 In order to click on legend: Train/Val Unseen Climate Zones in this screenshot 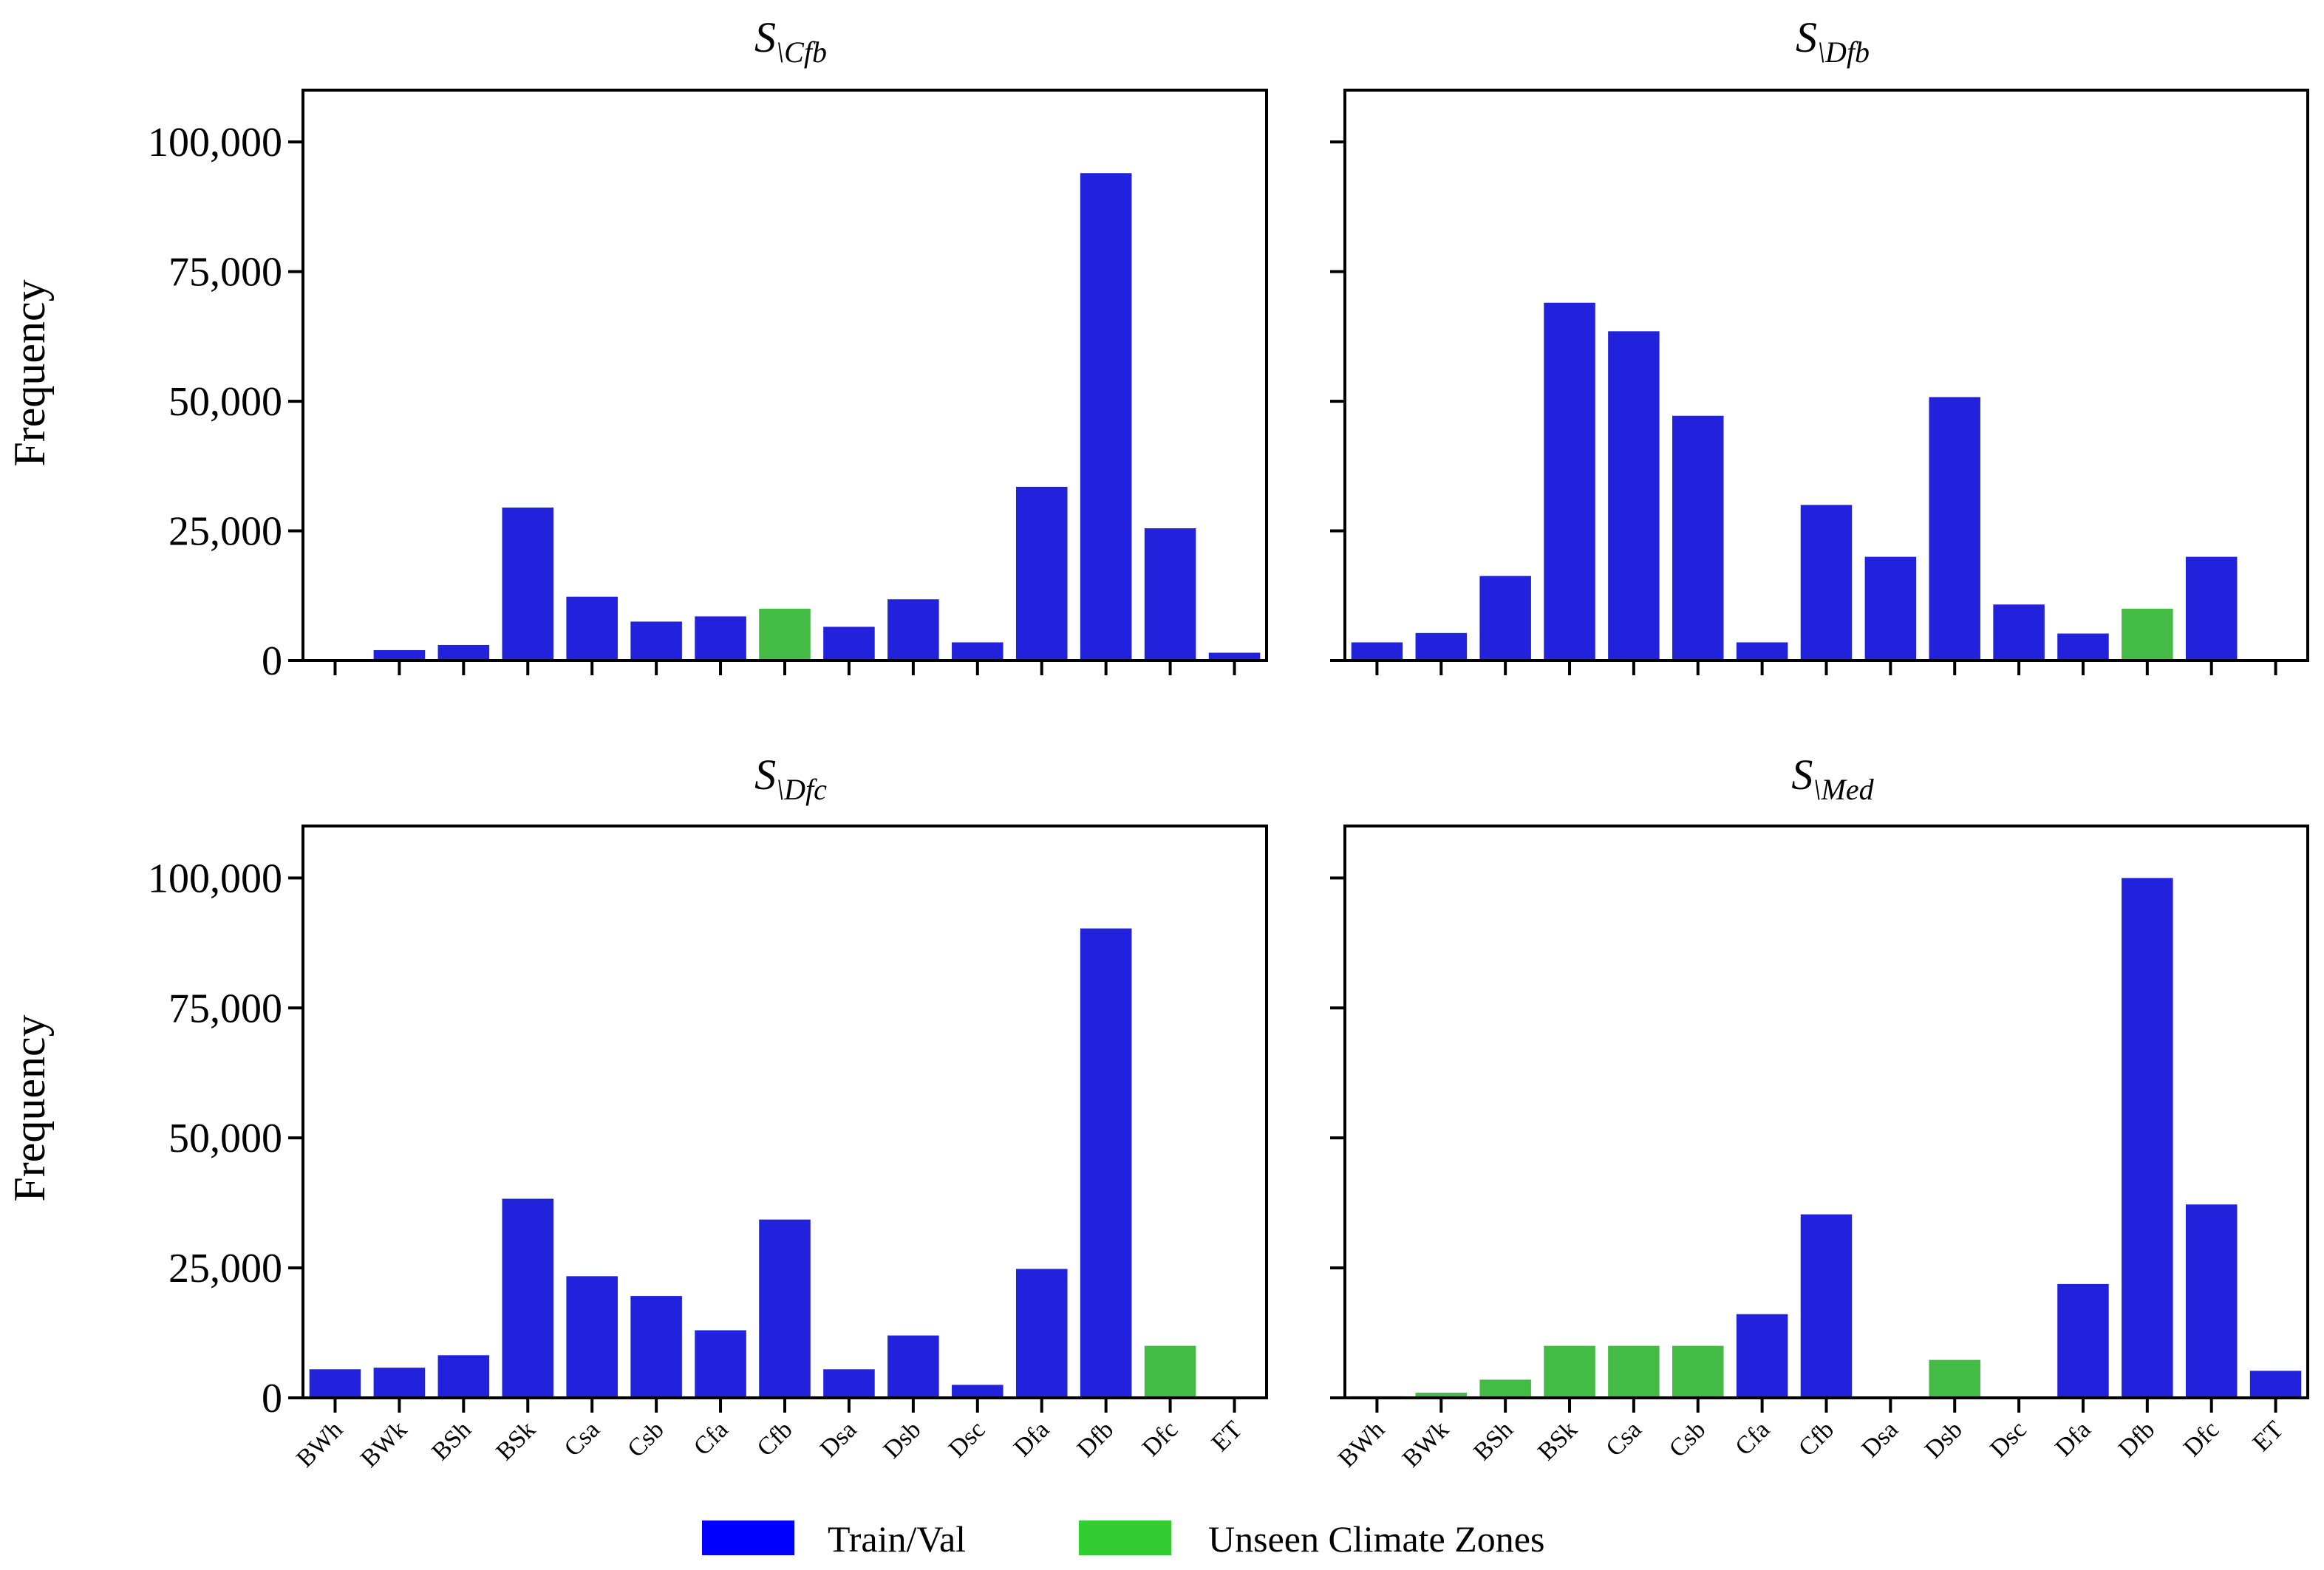, I will do `click(1123, 1539)`.